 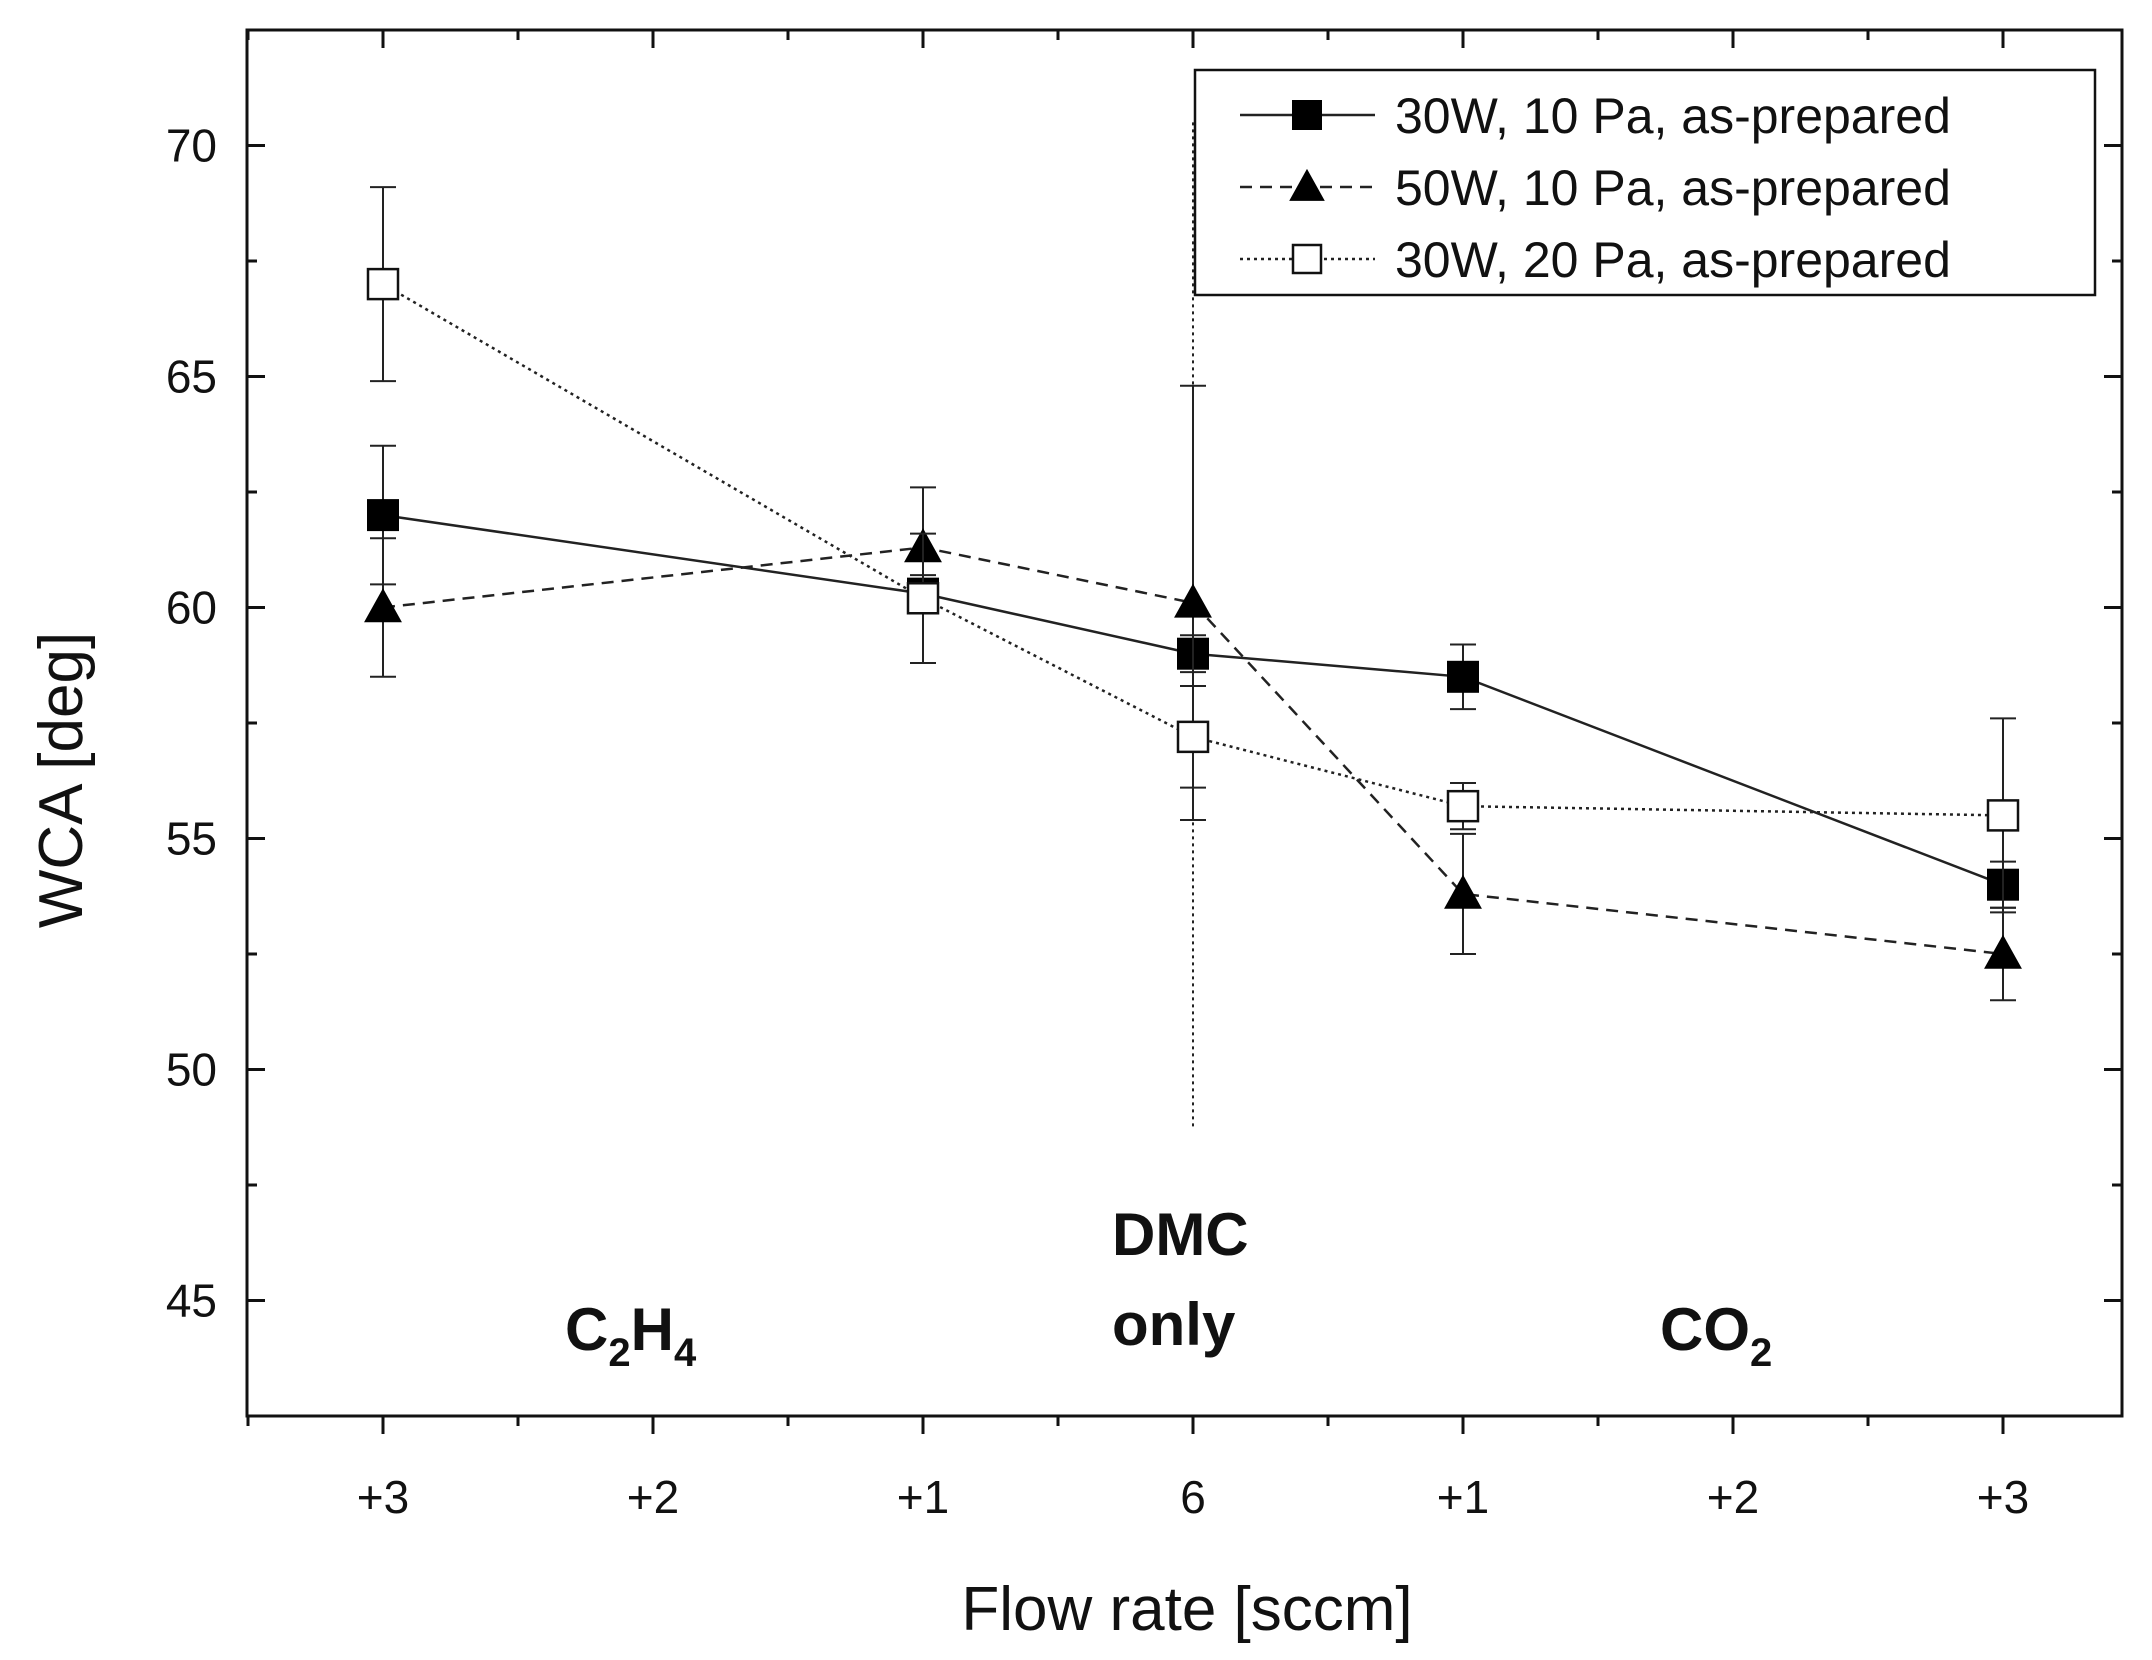 I want to click on legend-item-1: 30W, 10 Pa, as-prepared, so click(x=1595, y=116).